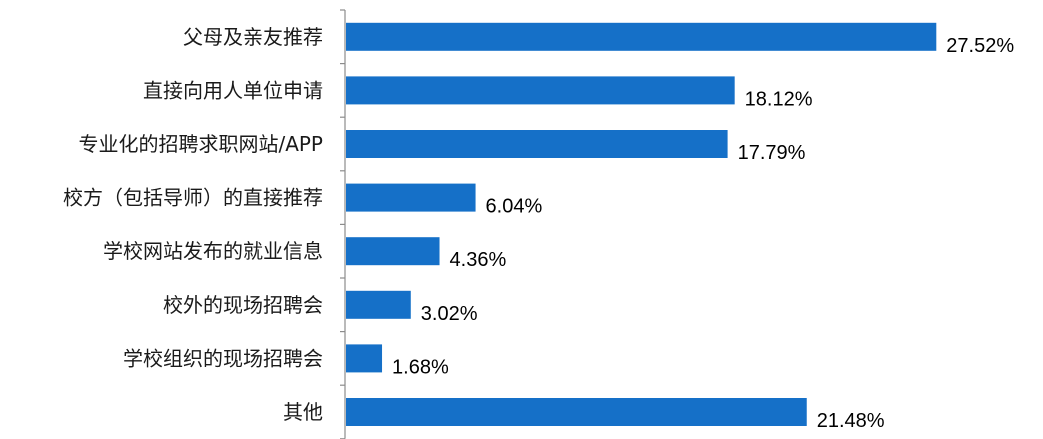 The image size is (1043, 439). What do you see at coordinates (343, 224) in the screenshot?
I see `y-axis` at bounding box center [343, 224].